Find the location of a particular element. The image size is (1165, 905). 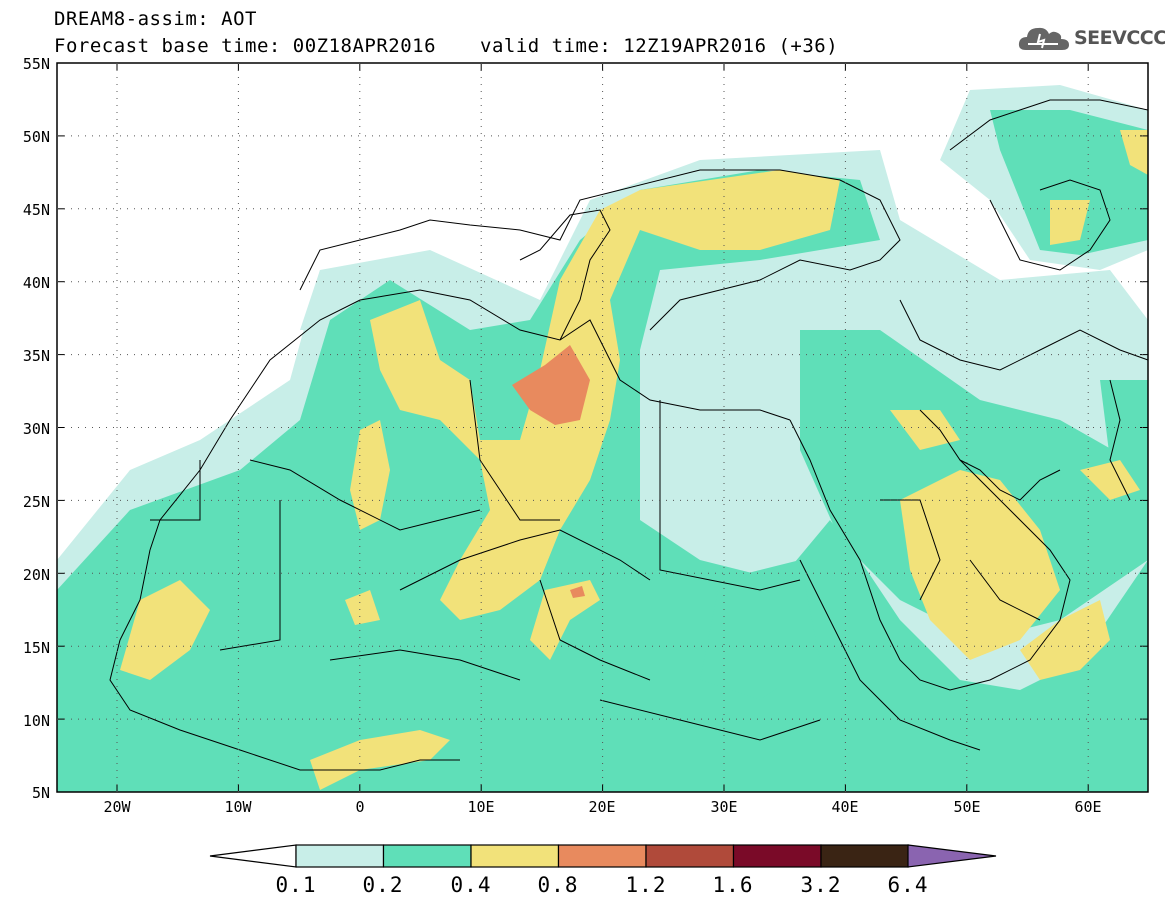

colorbar-tick: 3.2 is located at coordinates (821, 885).